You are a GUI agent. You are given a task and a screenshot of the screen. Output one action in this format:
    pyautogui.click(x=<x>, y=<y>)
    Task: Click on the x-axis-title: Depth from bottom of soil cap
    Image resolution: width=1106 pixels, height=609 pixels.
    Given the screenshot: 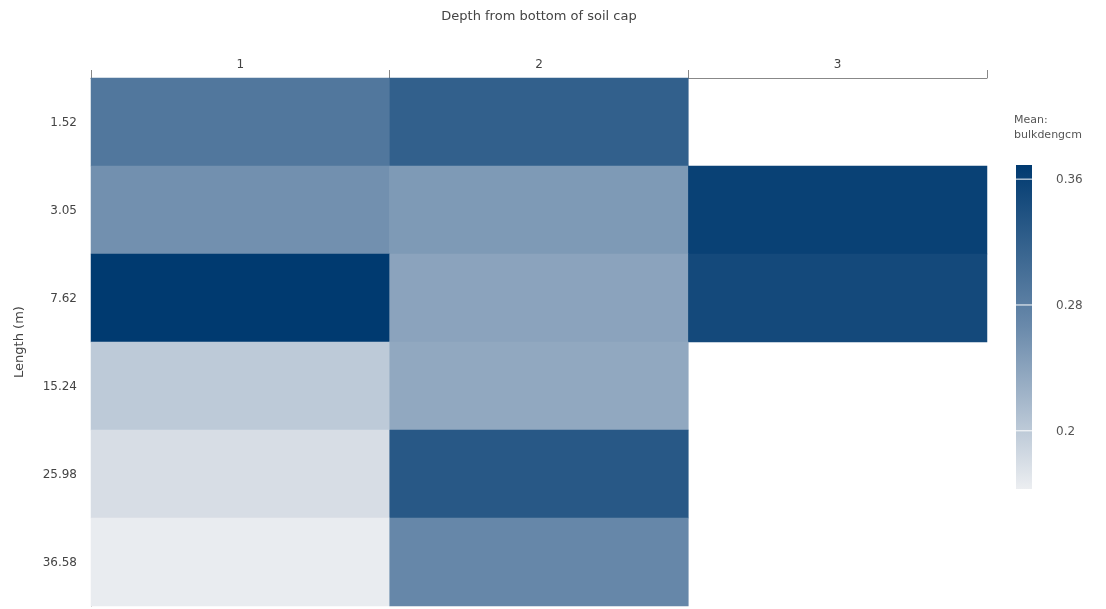 What is the action you would take?
    pyautogui.click(x=539, y=15)
    